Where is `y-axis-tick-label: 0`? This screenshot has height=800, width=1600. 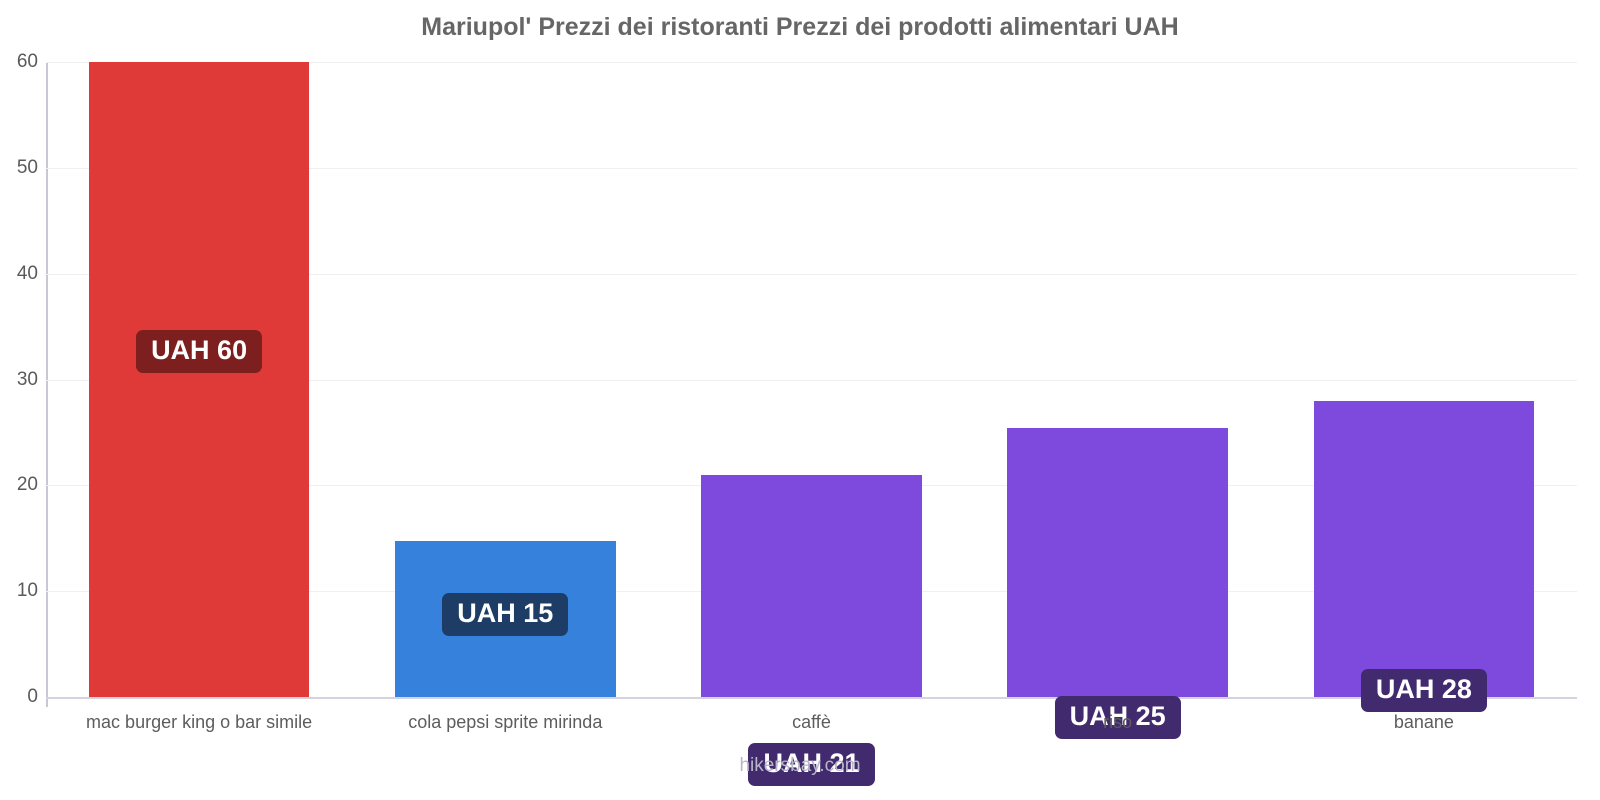
y-axis-tick-label: 0 is located at coordinates (32, 696).